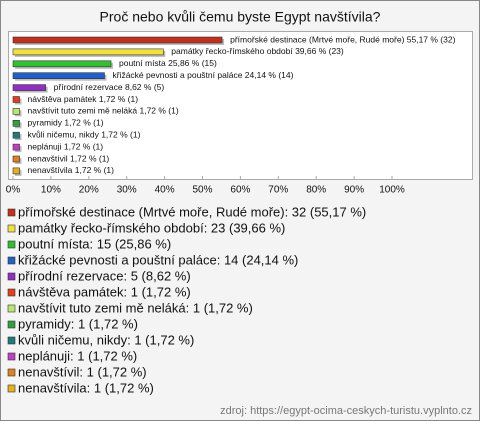 This screenshot has width=480, height=426. Describe the element at coordinates (51, 190) in the screenshot. I see `x-tick-label: 10%` at that location.